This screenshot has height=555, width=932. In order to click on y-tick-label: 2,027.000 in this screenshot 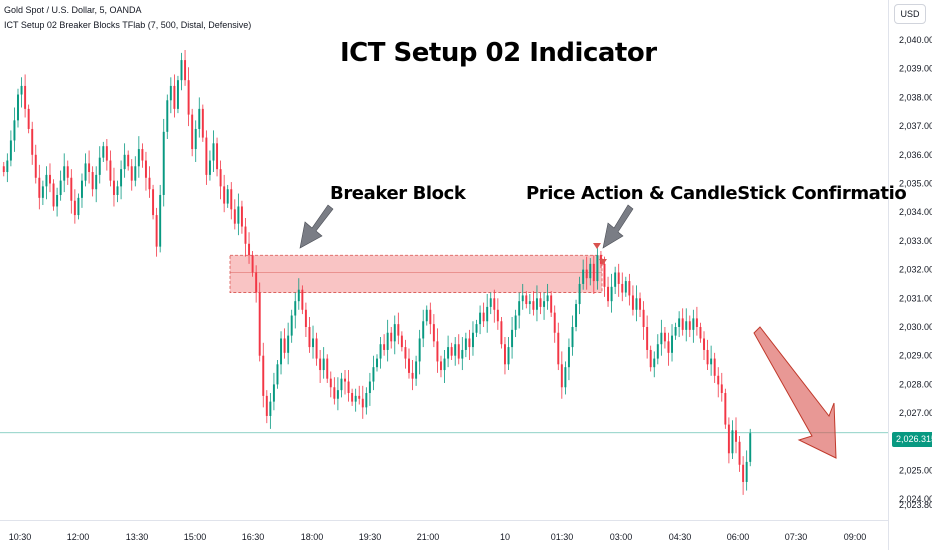, I will do `click(915, 413)`.